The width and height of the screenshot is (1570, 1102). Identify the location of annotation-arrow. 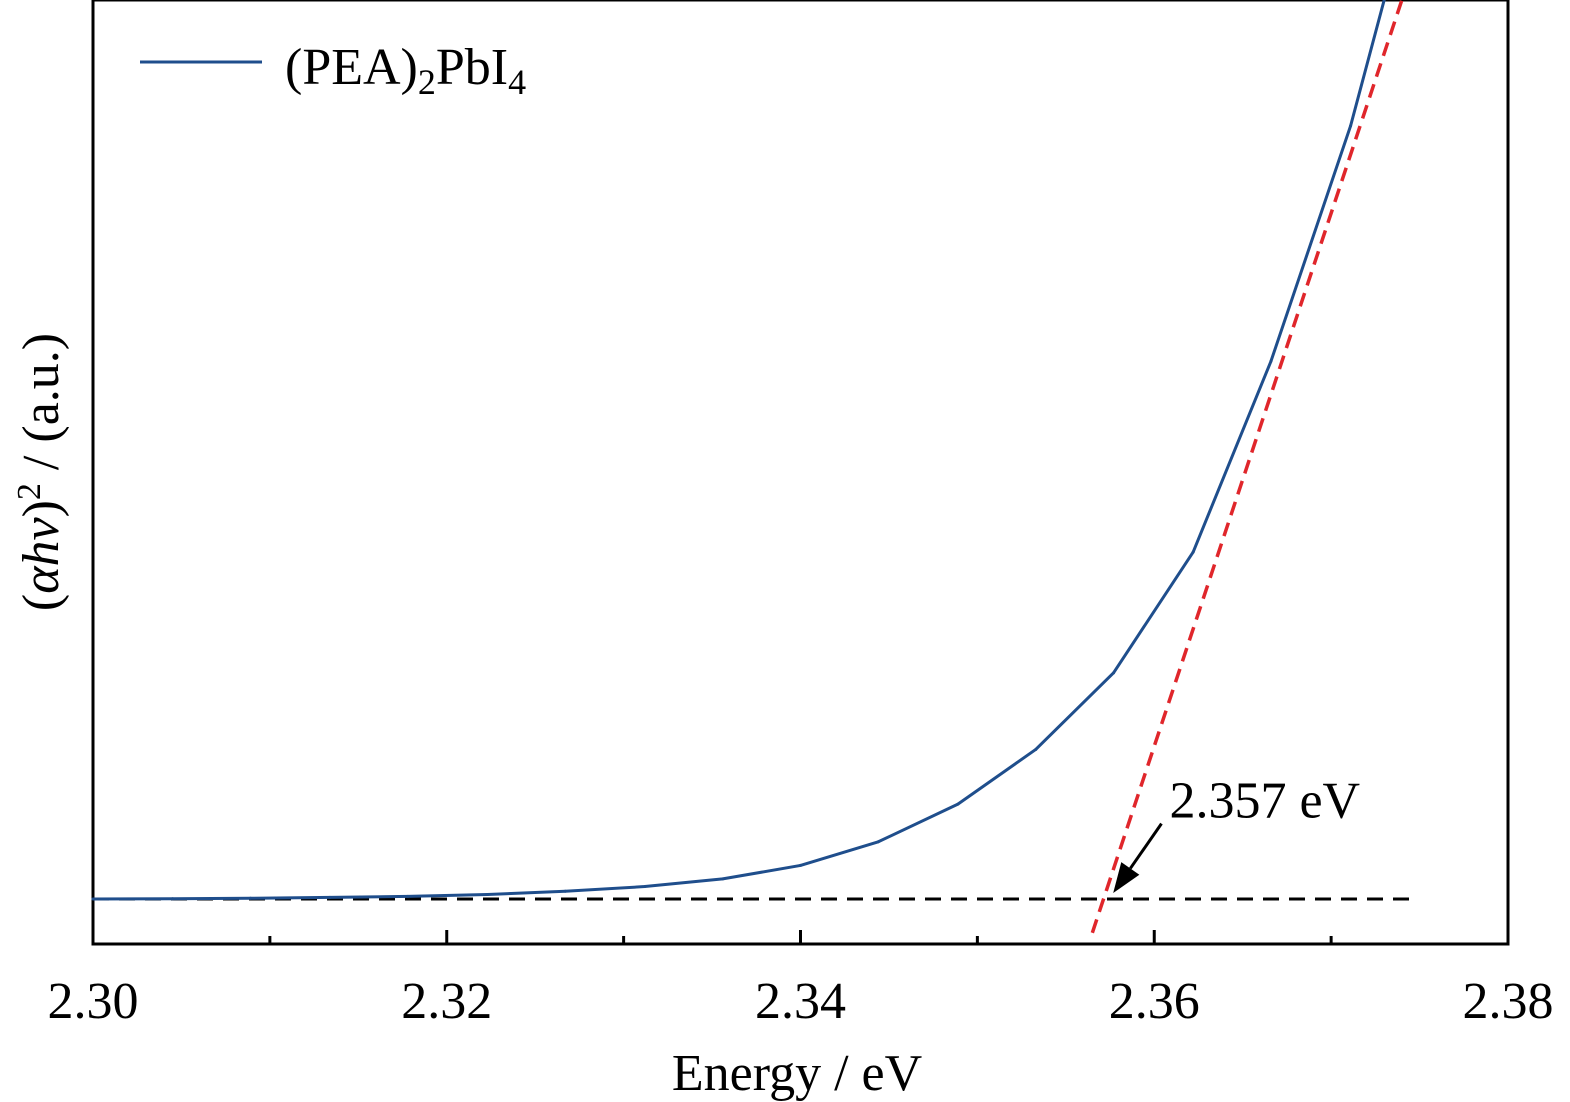
(1146, 846).